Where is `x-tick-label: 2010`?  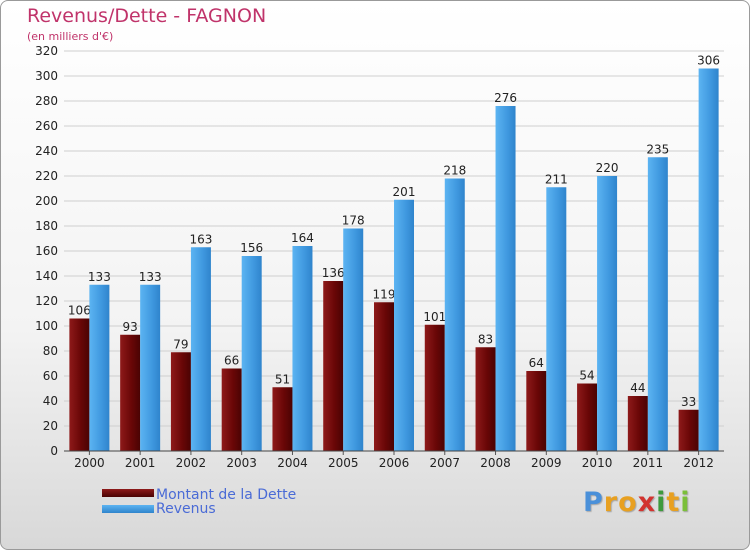
x-tick-label: 2010 is located at coordinates (597, 463).